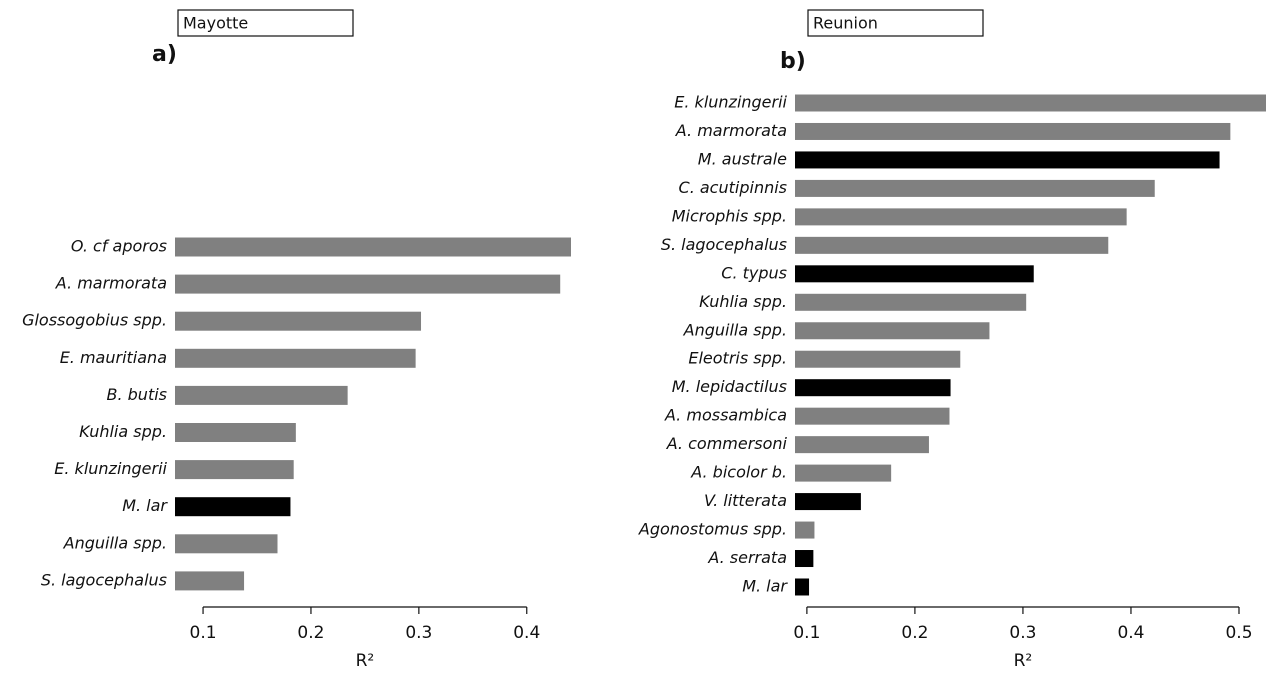  I want to click on chart-title: Mayotte, so click(215, 23).